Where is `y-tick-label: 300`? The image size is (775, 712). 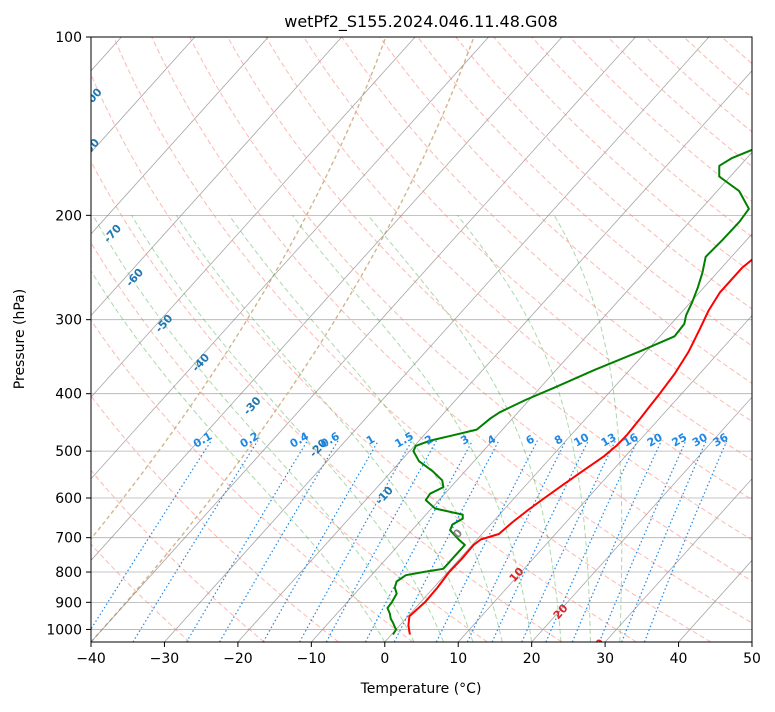
y-tick-label: 300 is located at coordinates (68, 321).